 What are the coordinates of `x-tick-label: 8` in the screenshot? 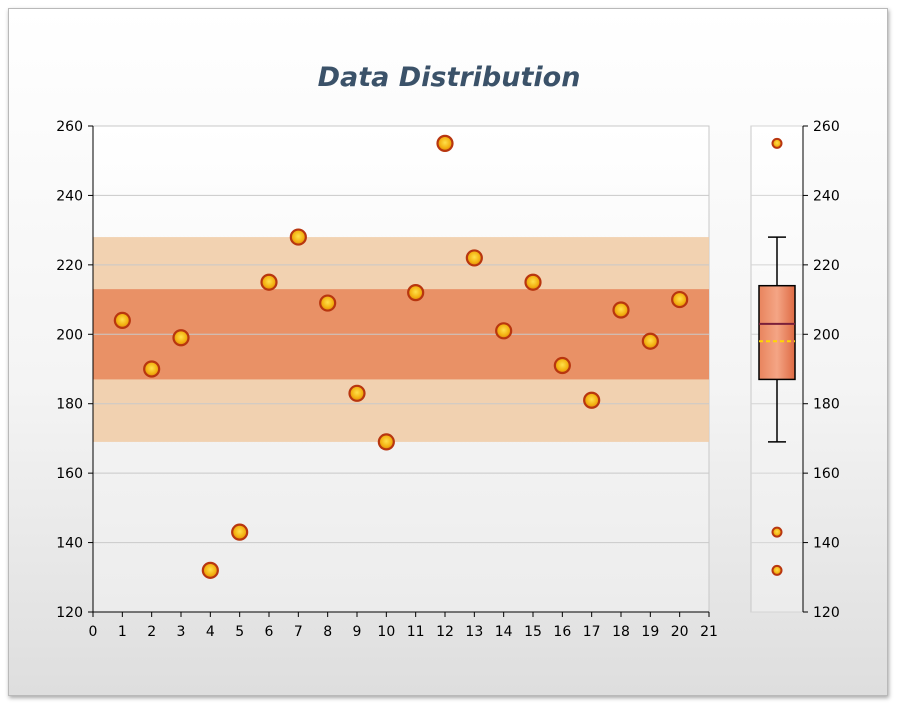 It's located at (327, 632).